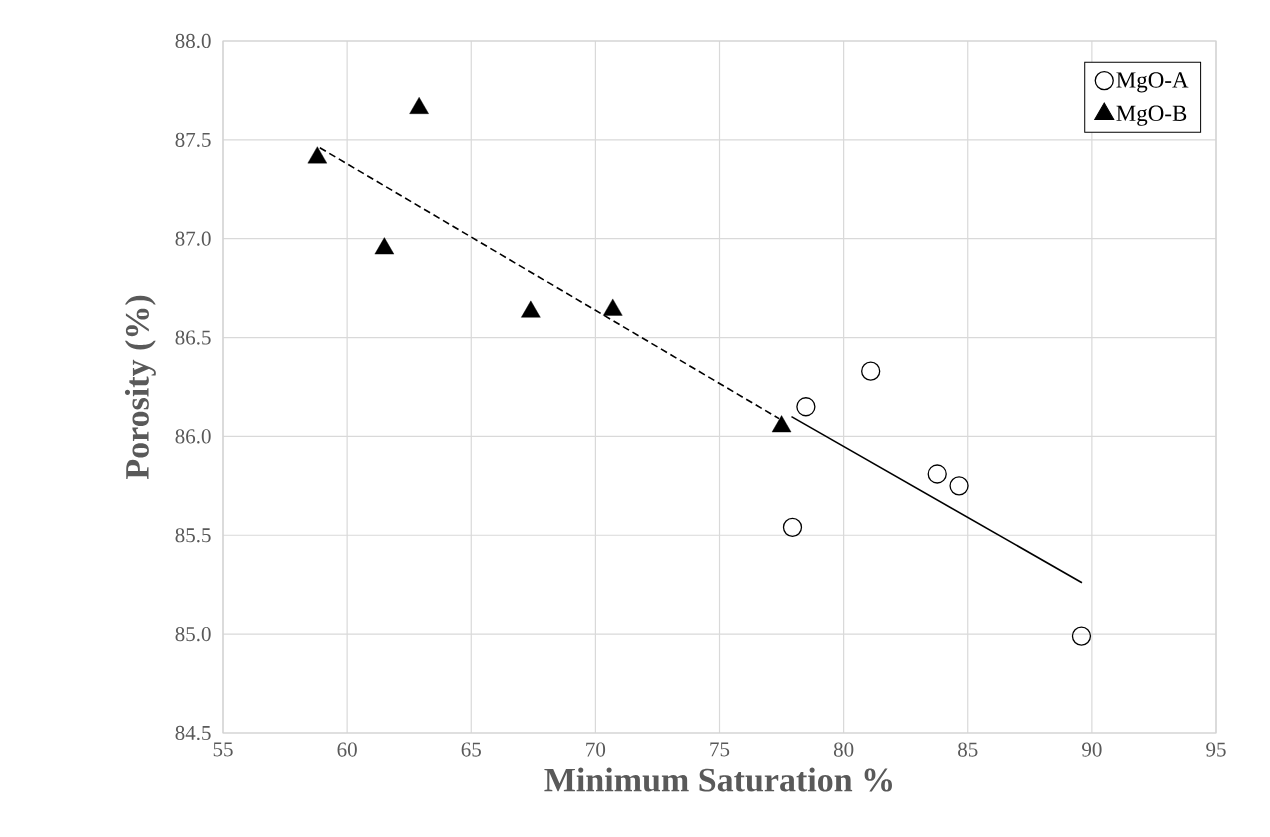 This screenshot has width=1270, height=837. I want to click on y-tick-label: 85.0, so click(193, 634).